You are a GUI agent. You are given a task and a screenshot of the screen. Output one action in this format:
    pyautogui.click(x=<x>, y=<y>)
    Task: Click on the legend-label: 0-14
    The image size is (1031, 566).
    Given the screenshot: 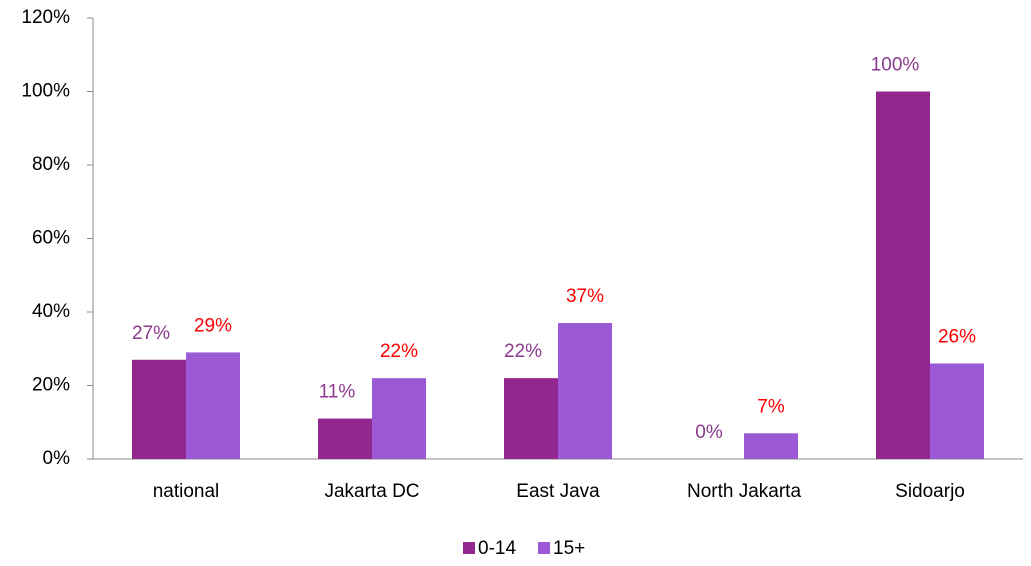 What is the action you would take?
    pyautogui.click(x=497, y=548)
    